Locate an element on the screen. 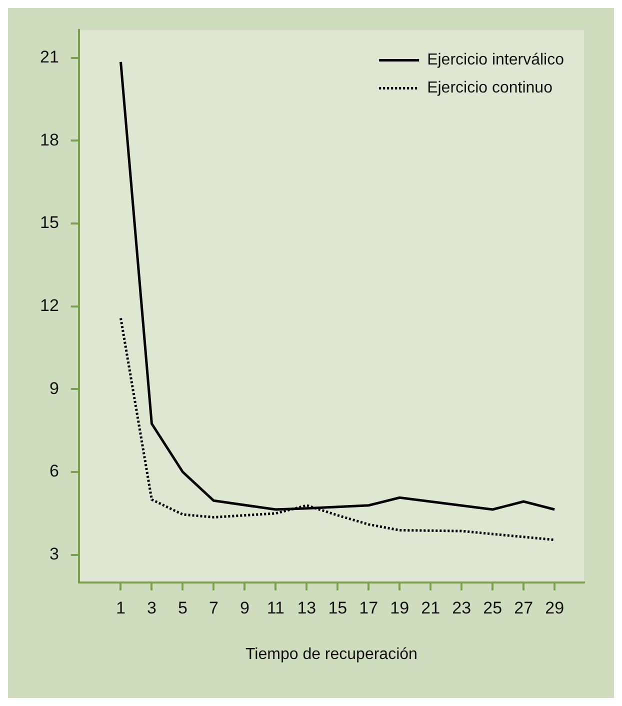 This screenshot has height=706, width=622. x-axis-title: Tiempo de recuperación is located at coordinates (331, 654).